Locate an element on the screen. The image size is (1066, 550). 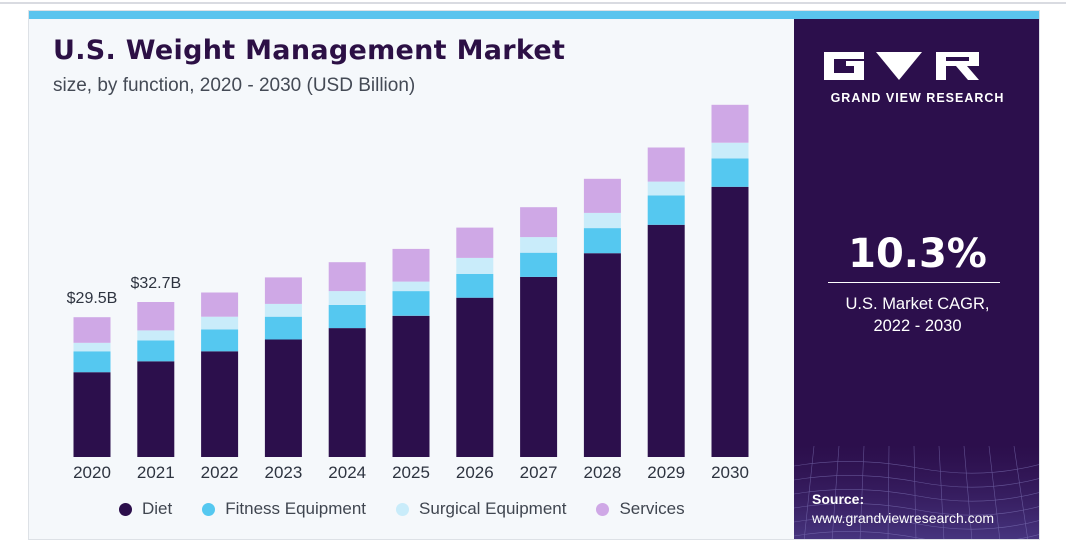
cagr-label-line1: U.S. Market CAGR, is located at coordinates (917, 304).